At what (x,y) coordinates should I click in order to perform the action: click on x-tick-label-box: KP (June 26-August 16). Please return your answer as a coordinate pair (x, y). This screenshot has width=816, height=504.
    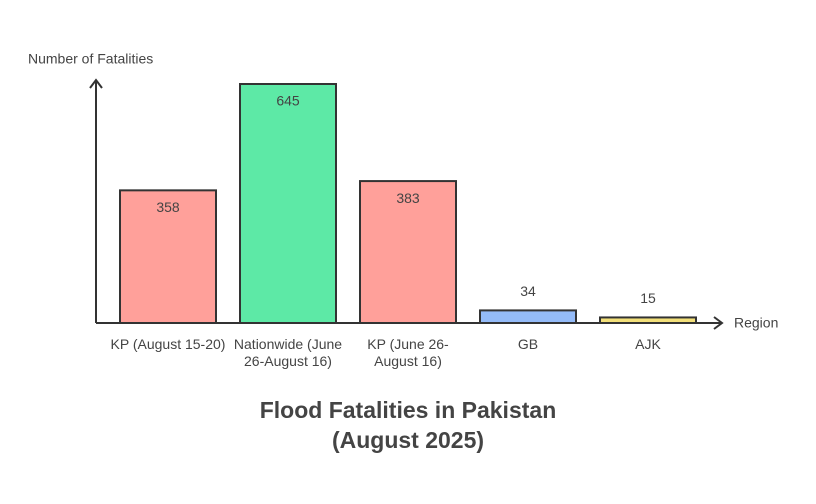
    Looking at the image, I should click on (408, 352).